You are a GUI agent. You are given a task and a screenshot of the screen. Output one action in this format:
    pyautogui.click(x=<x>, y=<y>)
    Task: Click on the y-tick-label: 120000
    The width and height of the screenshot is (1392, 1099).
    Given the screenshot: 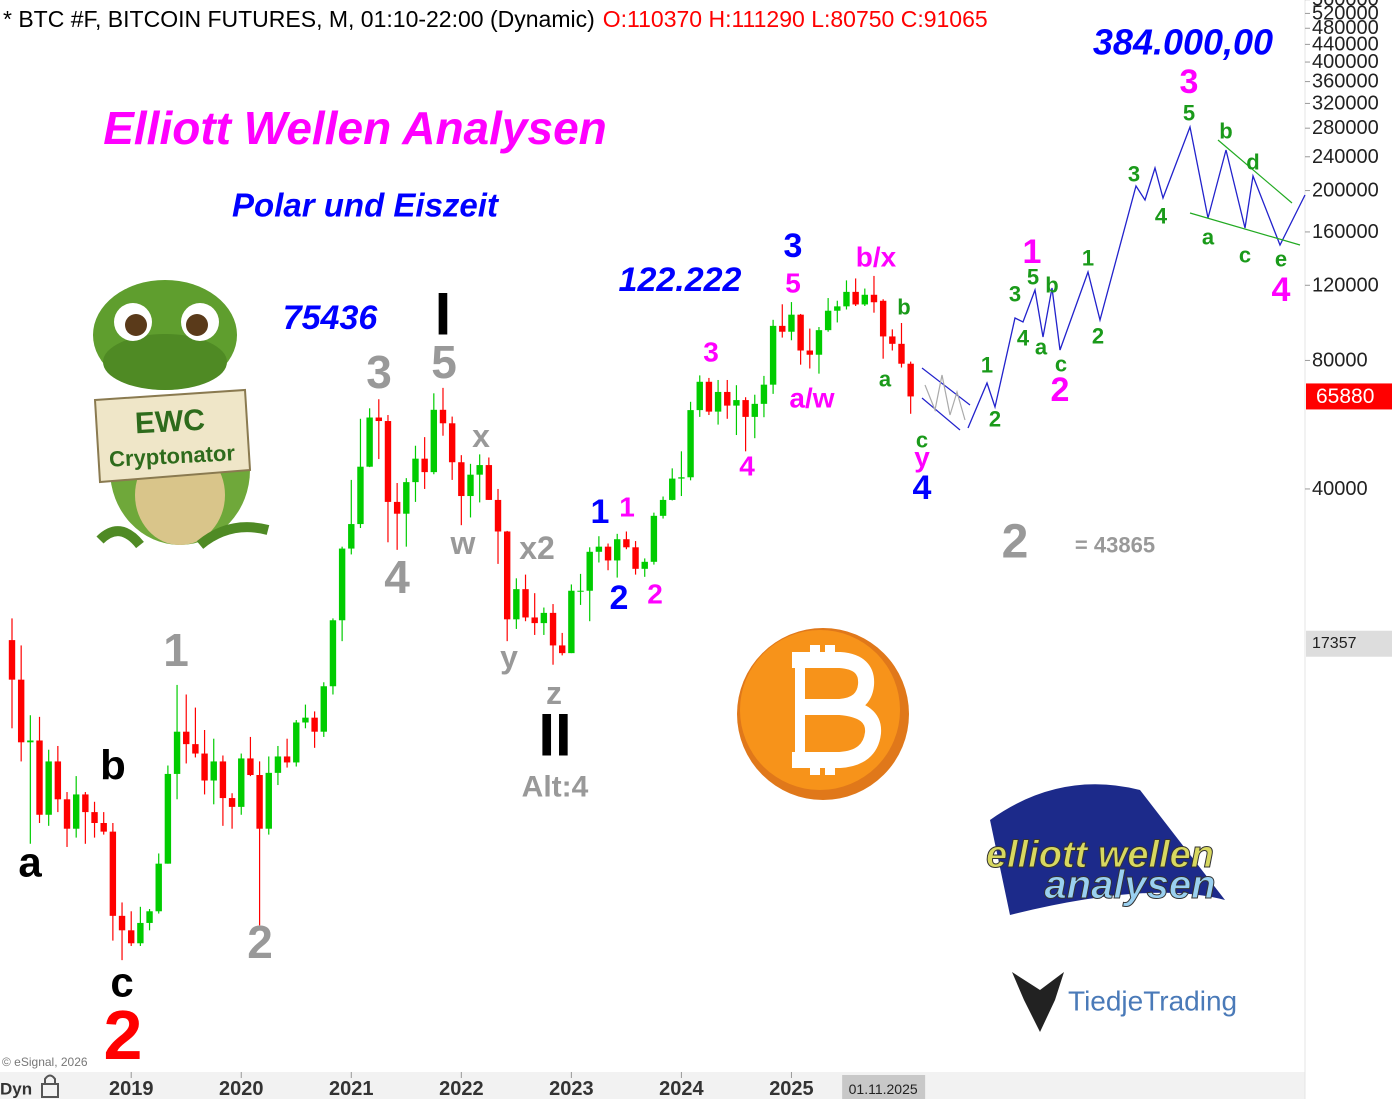 What is the action you would take?
    pyautogui.click(x=1345, y=285)
    